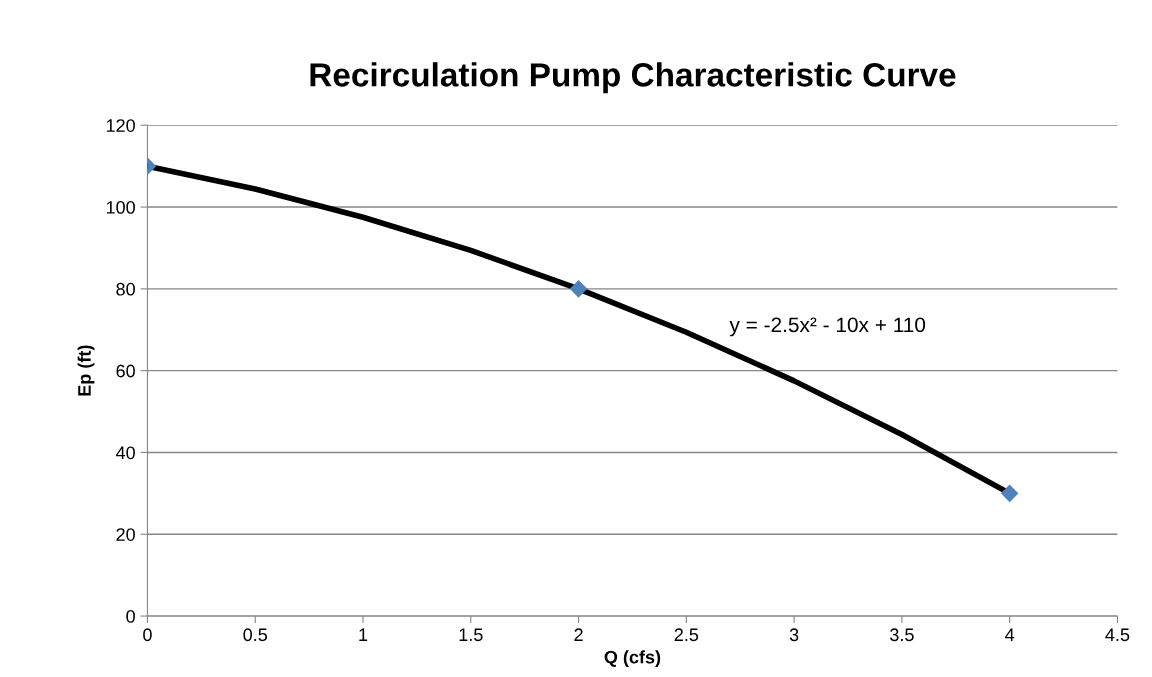 This screenshot has width=1152, height=677. What do you see at coordinates (125, 453) in the screenshot?
I see `y-tick-label: 40` at bounding box center [125, 453].